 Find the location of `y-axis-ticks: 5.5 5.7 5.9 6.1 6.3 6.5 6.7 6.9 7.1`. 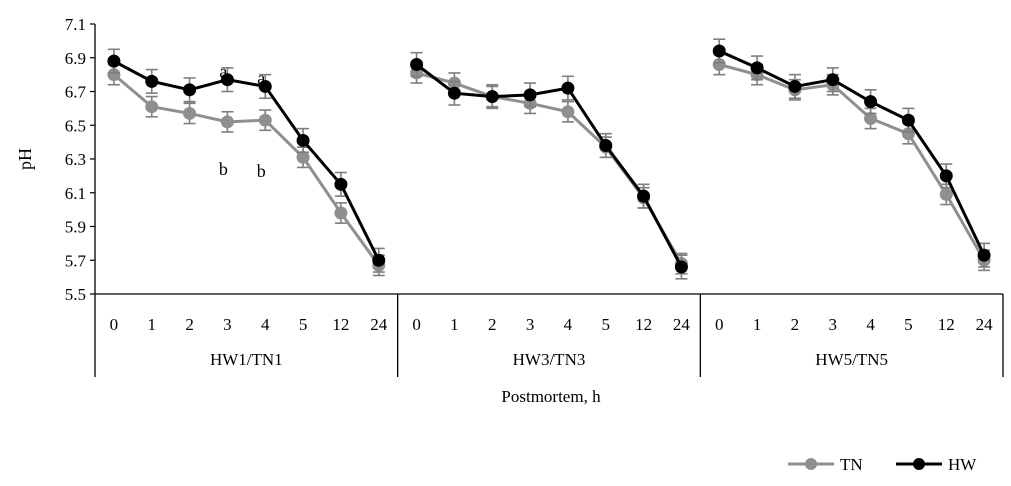

y-axis-ticks: 5.5 5.7 5.9 6.1 6.3 6.5 6.7 6.9 7.1 is located at coordinates (80, 159).